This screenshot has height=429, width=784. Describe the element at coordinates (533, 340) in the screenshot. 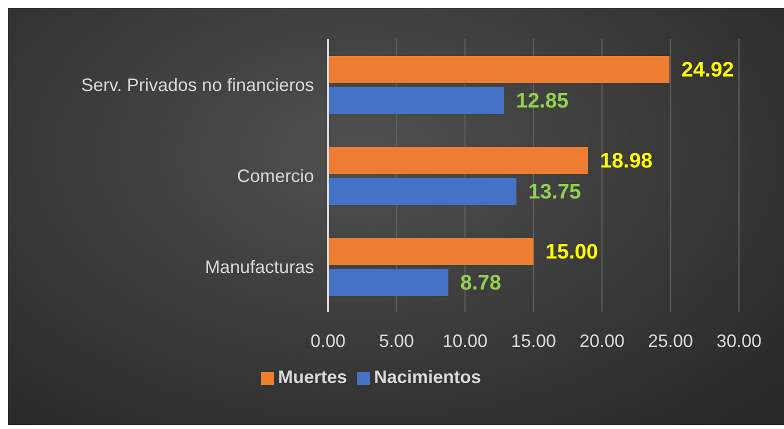

I see `x-tick-label: 15.00` at that location.